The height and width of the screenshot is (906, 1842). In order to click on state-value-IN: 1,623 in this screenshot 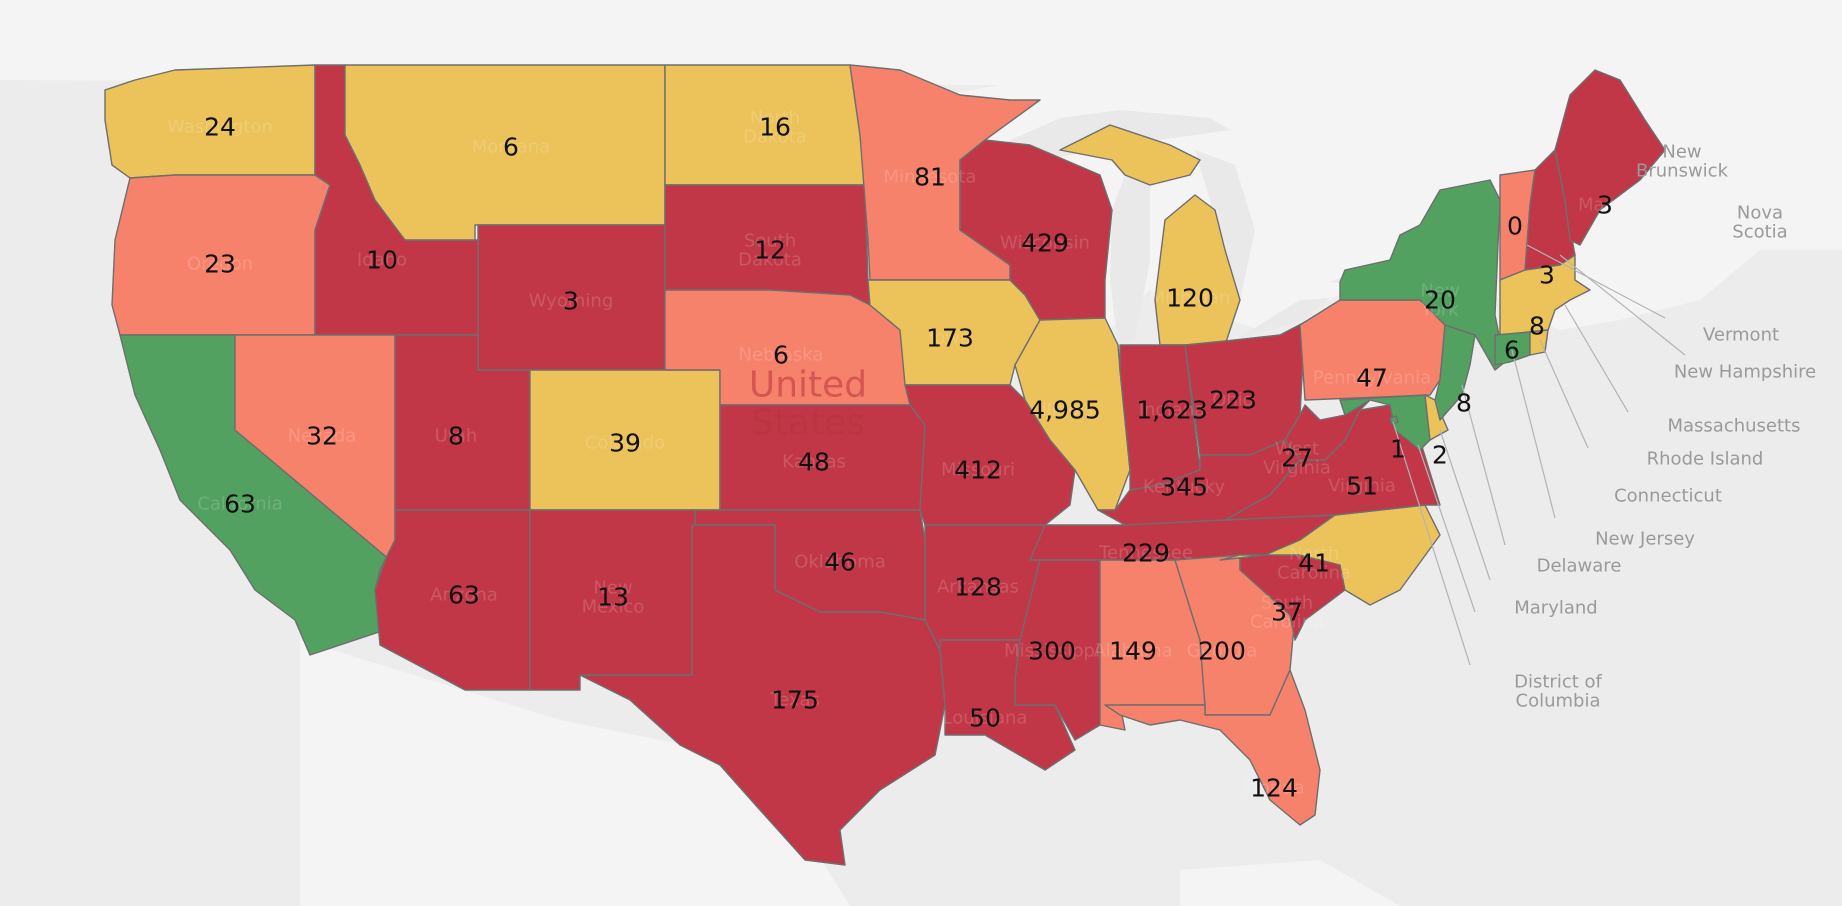, I will do `click(1172, 410)`.